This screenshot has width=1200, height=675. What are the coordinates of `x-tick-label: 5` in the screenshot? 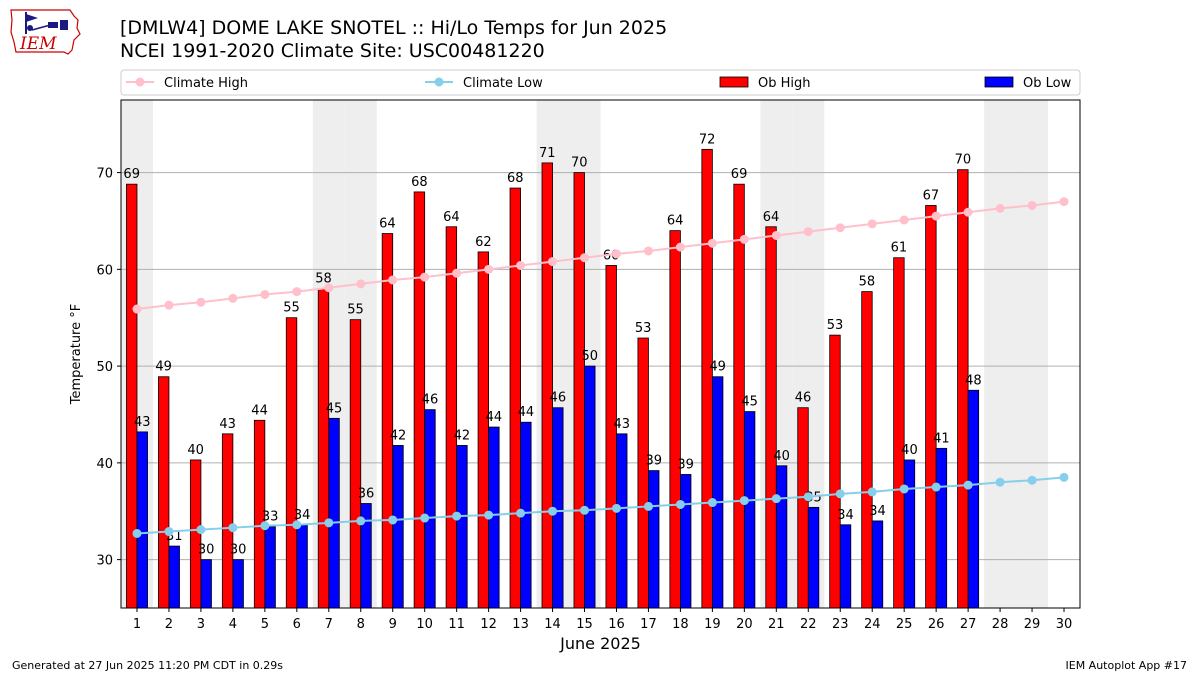 It's located at (265, 624).